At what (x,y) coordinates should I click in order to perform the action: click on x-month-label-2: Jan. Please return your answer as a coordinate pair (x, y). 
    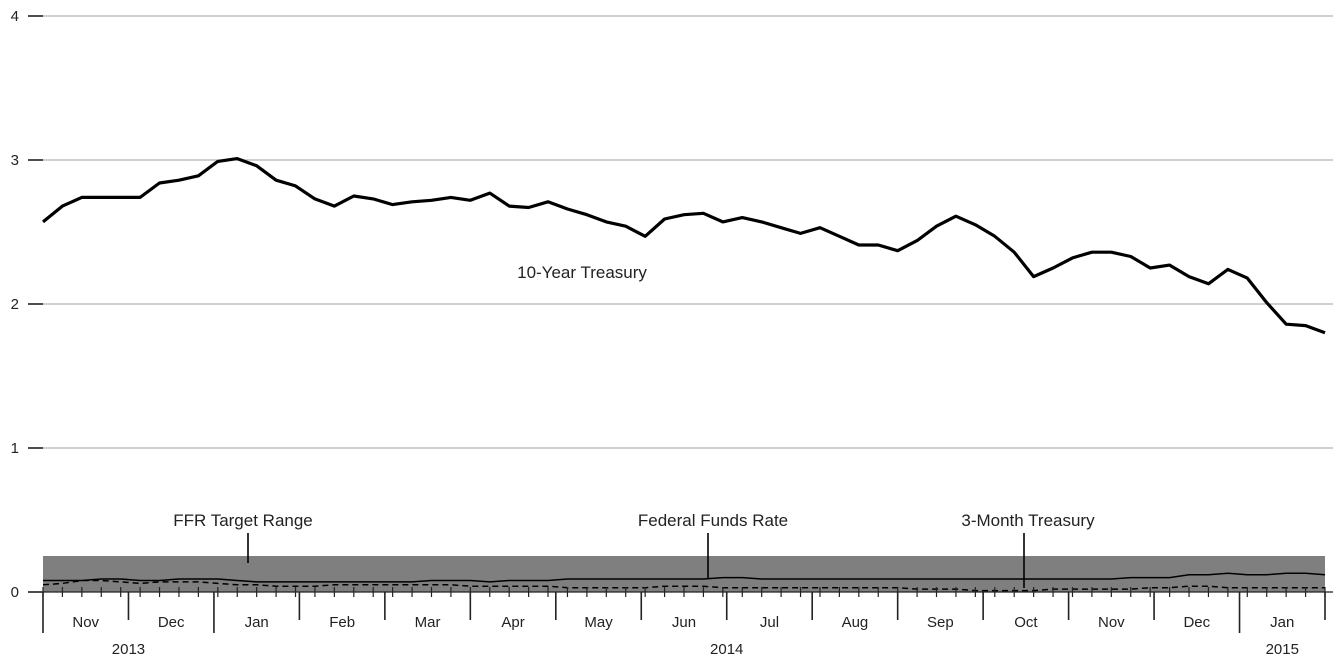
    Looking at the image, I should click on (257, 622).